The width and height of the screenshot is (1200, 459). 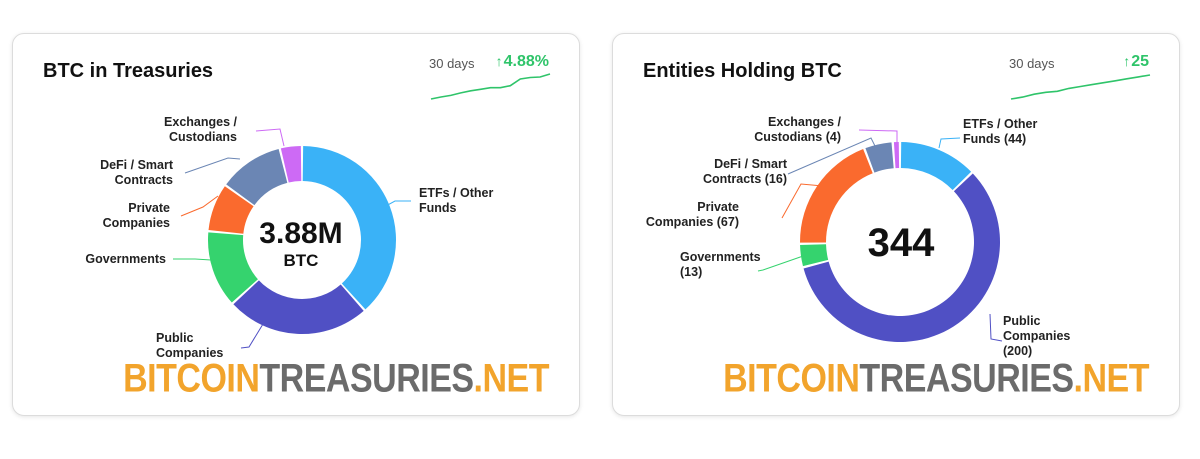 What do you see at coordinates (301, 260) in the screenshot?
I see `center-unit: BTC` at bounding box center [301, 260].